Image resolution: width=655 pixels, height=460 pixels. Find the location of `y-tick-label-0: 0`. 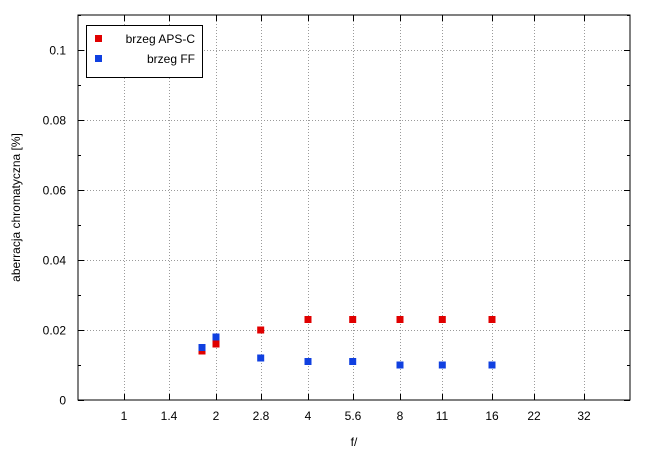

y-tick-label-0: 0 is located at coordinates (62, 401).